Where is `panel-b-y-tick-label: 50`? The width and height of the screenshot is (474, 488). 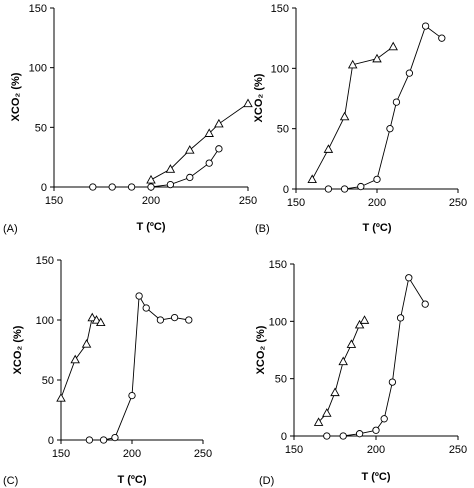 panel-b-y-tick-label: 50 is located at coordinates (283, 130).